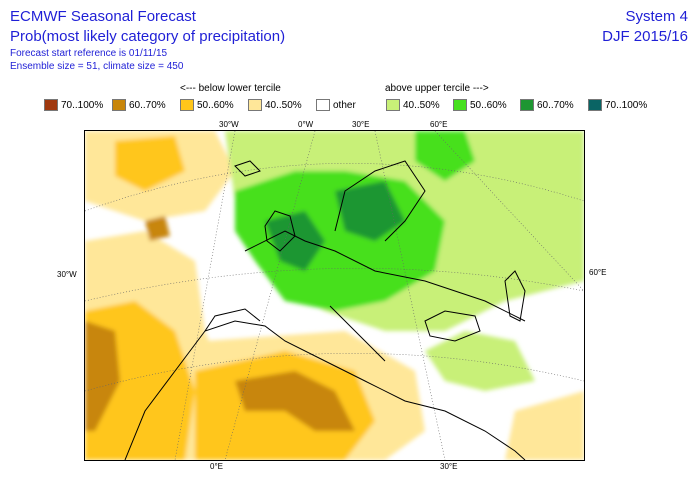 Image resolution: width=697 pixels, height=478 pixels. Describe the element at coordinates (645, 36) in the screenshot. I see `season-label: DJF 2015/16` at that location.